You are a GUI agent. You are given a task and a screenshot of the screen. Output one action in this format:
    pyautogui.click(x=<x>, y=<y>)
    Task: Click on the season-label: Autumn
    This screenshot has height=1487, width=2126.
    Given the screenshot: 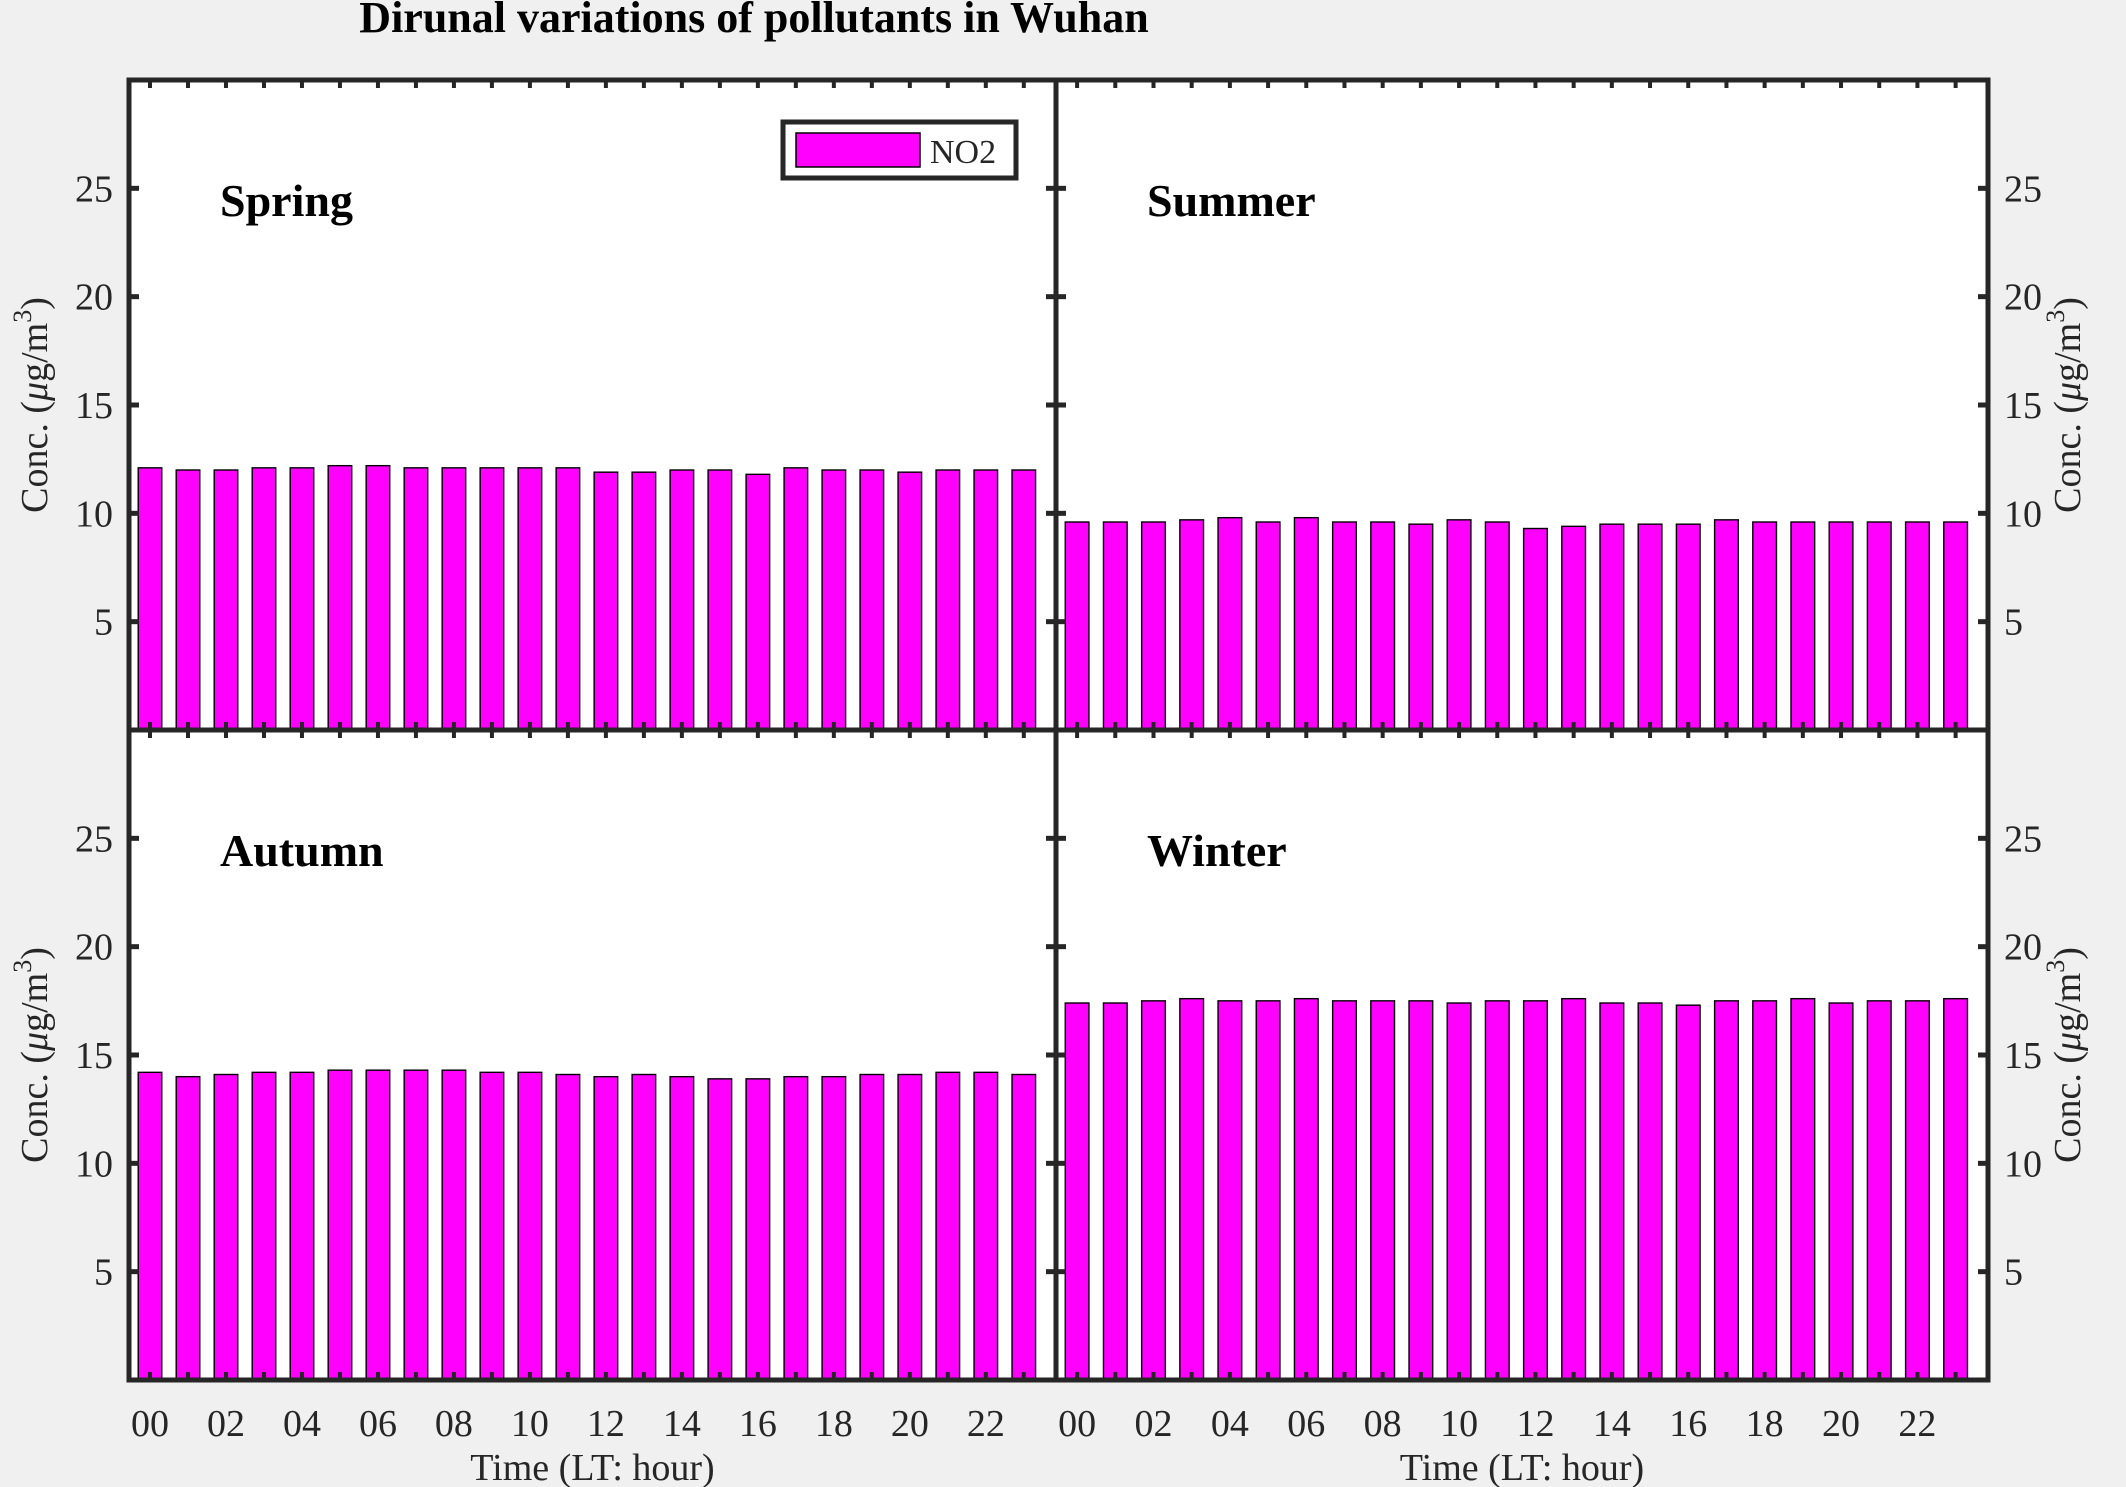 What is the action you would take?
    pyautogui.click(x=302, y=850)
    